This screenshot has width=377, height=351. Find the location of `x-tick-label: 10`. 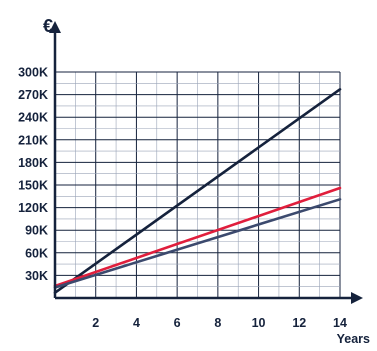

x-tick-label: 10 is located at coordinates (259, 323).